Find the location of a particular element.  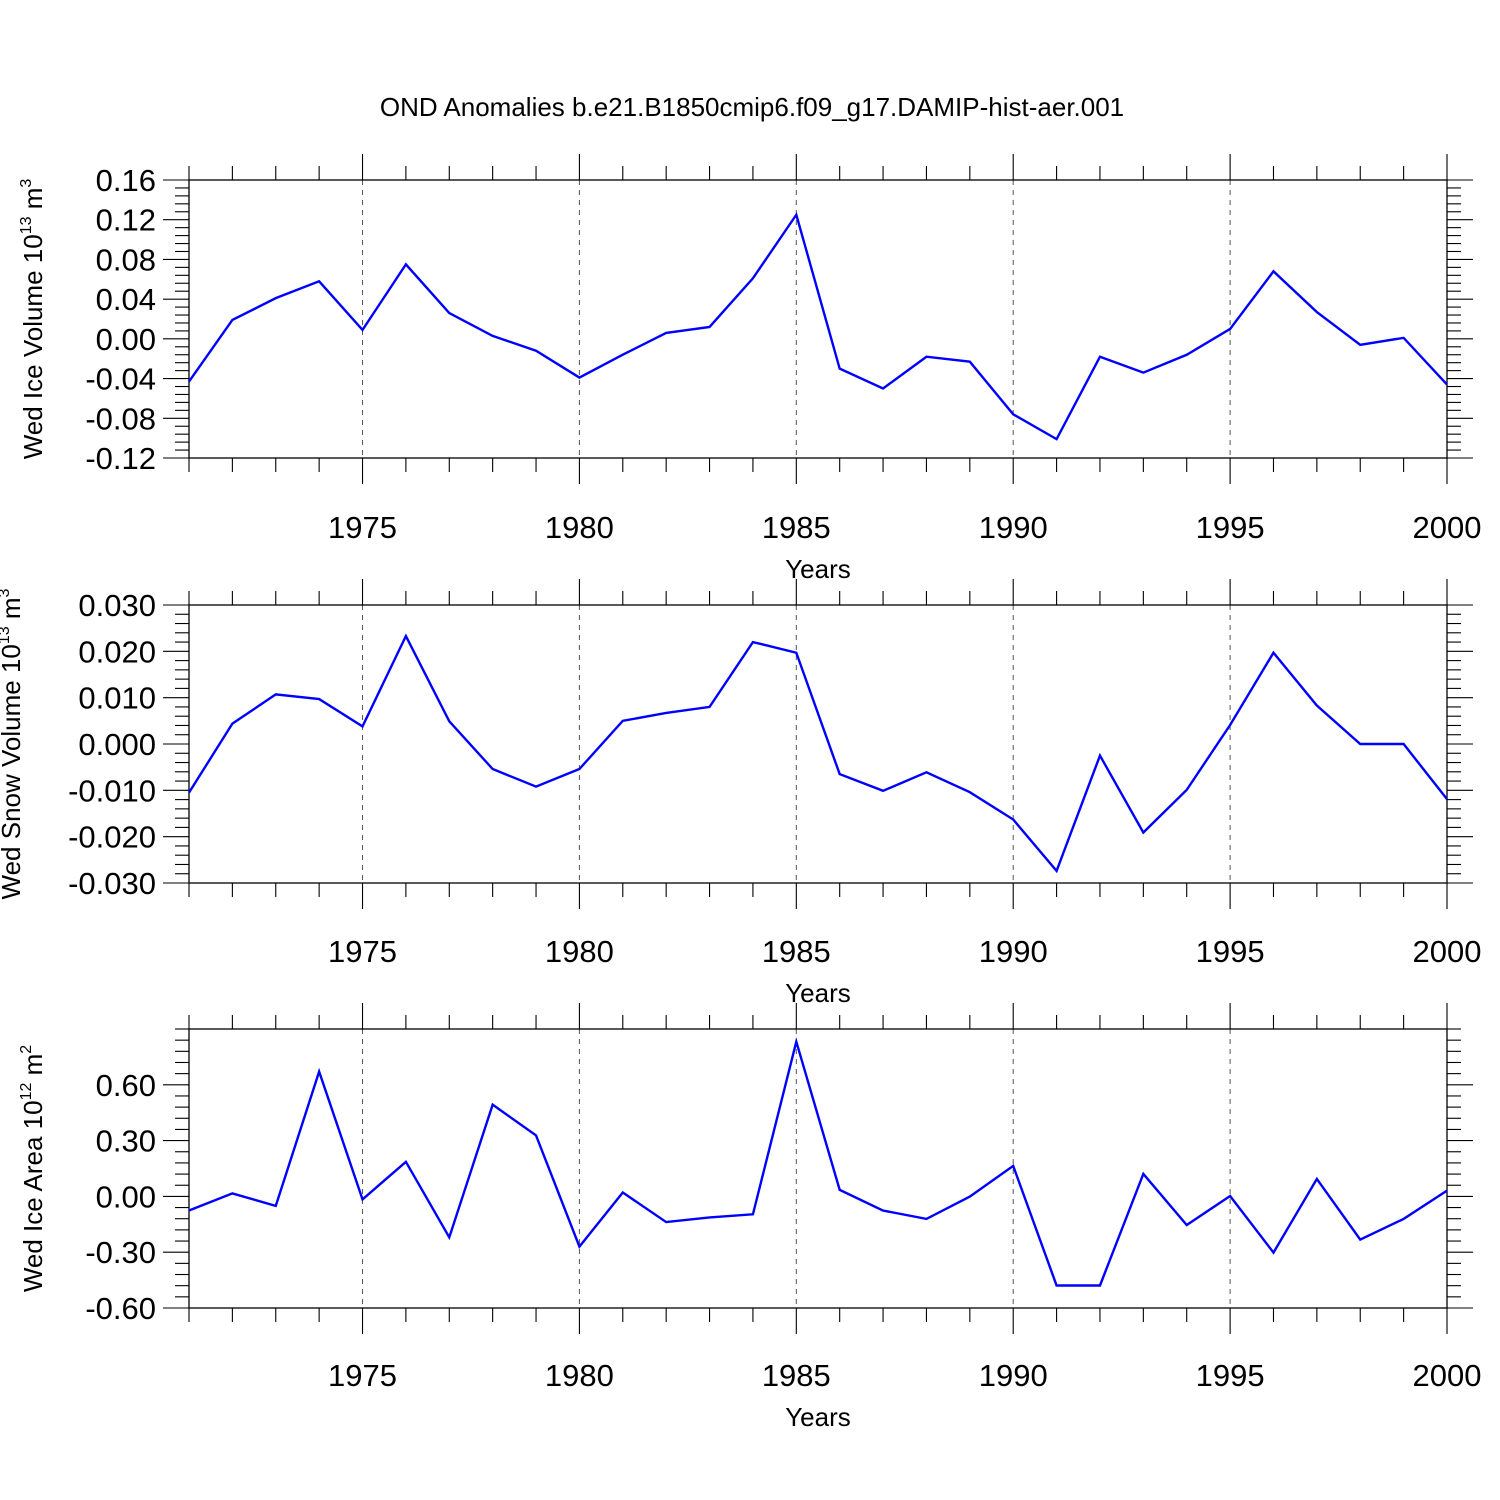

y-tick-label: -0.60 is located at coordinates (120, 1308).